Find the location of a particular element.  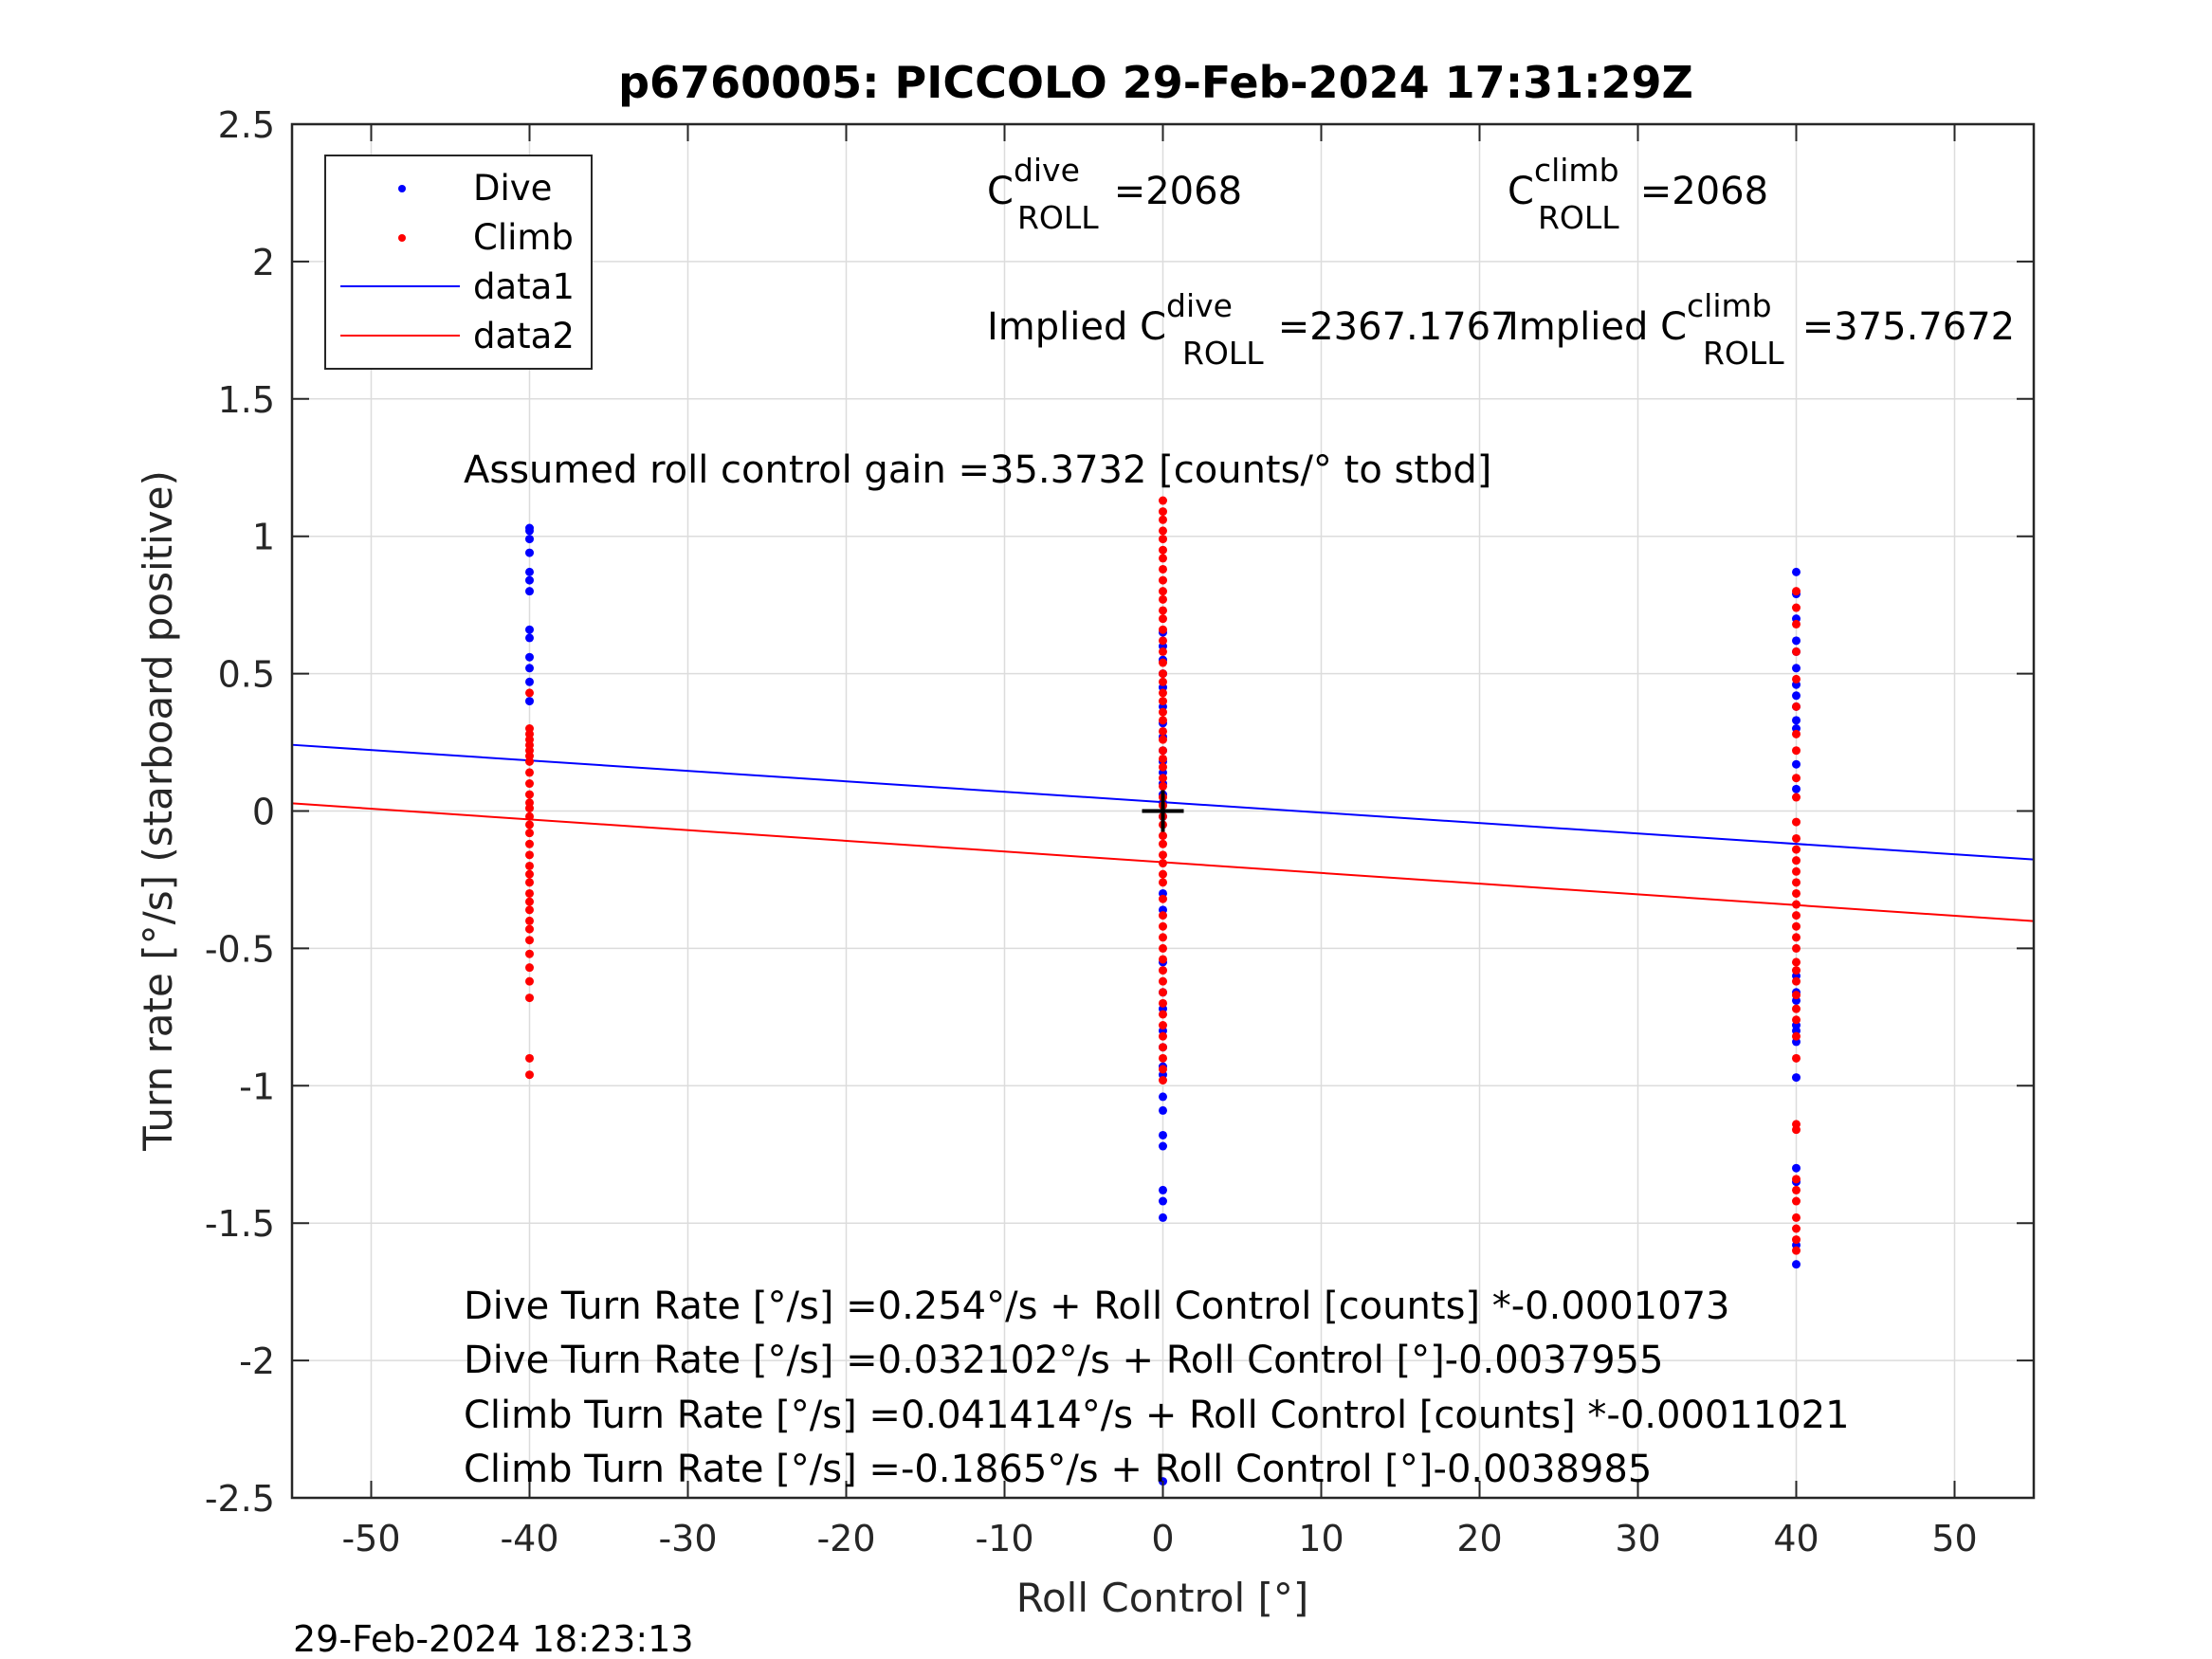

implied-climb-sup: climb is located at coordinates (1729, 305).